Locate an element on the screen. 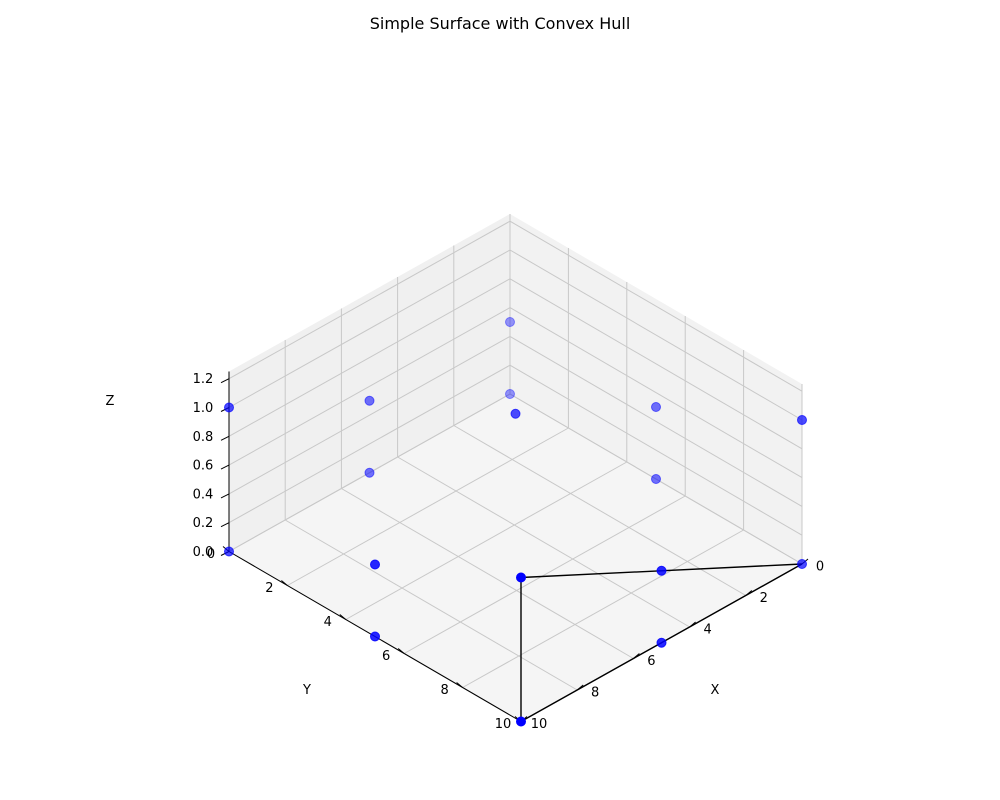 The image size is (1000, 800). z-tick-label: 0.2 is located at coordinates (203, 523).